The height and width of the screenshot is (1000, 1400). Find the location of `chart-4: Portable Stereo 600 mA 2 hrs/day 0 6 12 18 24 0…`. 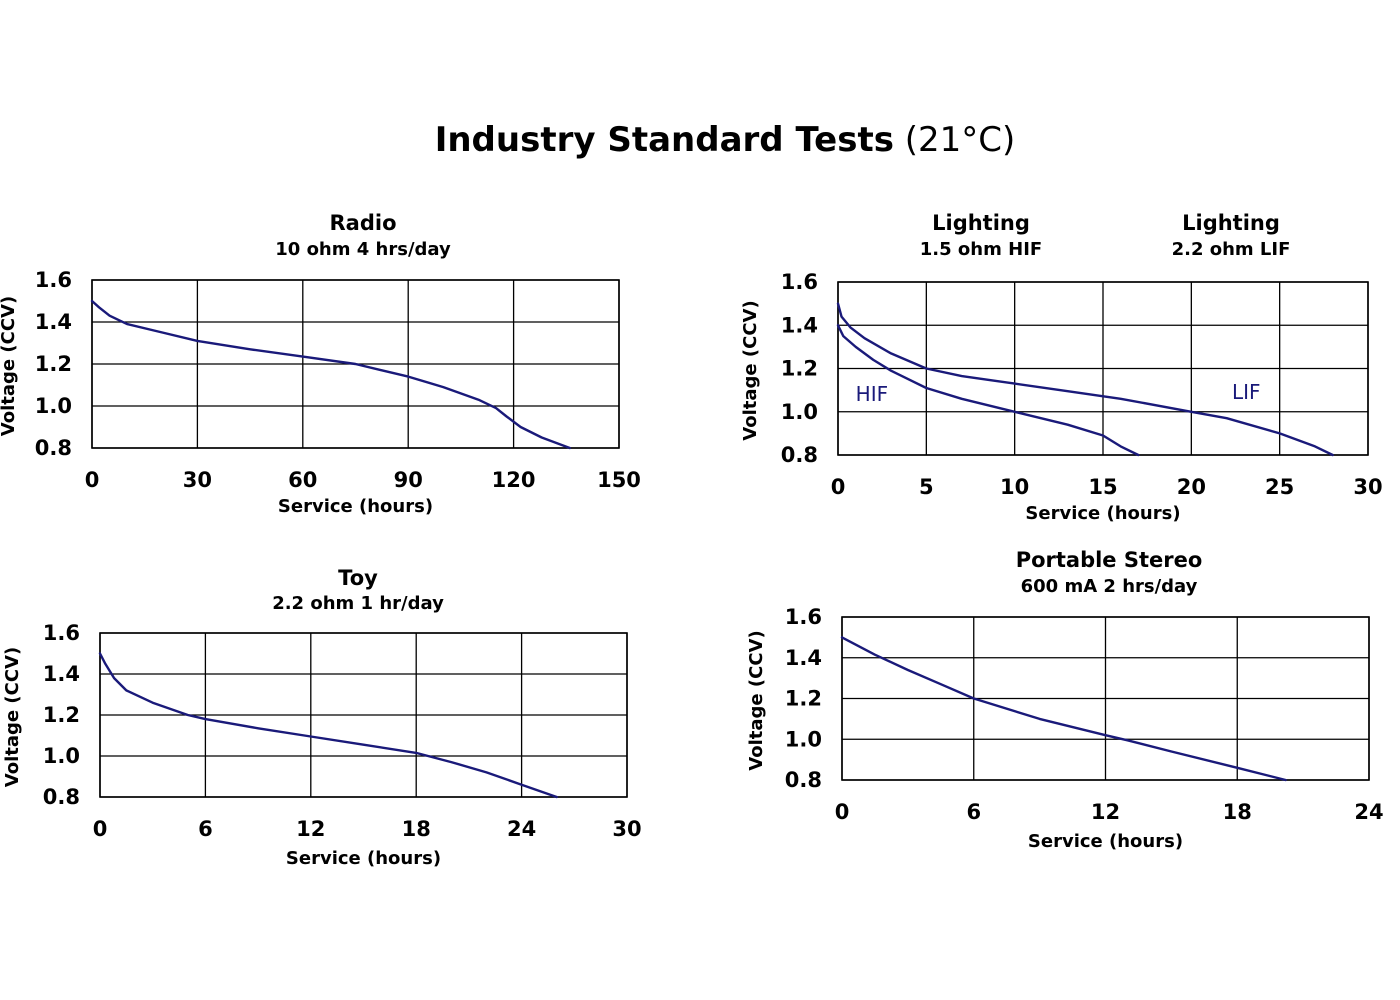

chart-4: Portable Stereo 600 mA 2 hrs/day 0 6 12 18 24 0… is located at coordinates (1065, 700).